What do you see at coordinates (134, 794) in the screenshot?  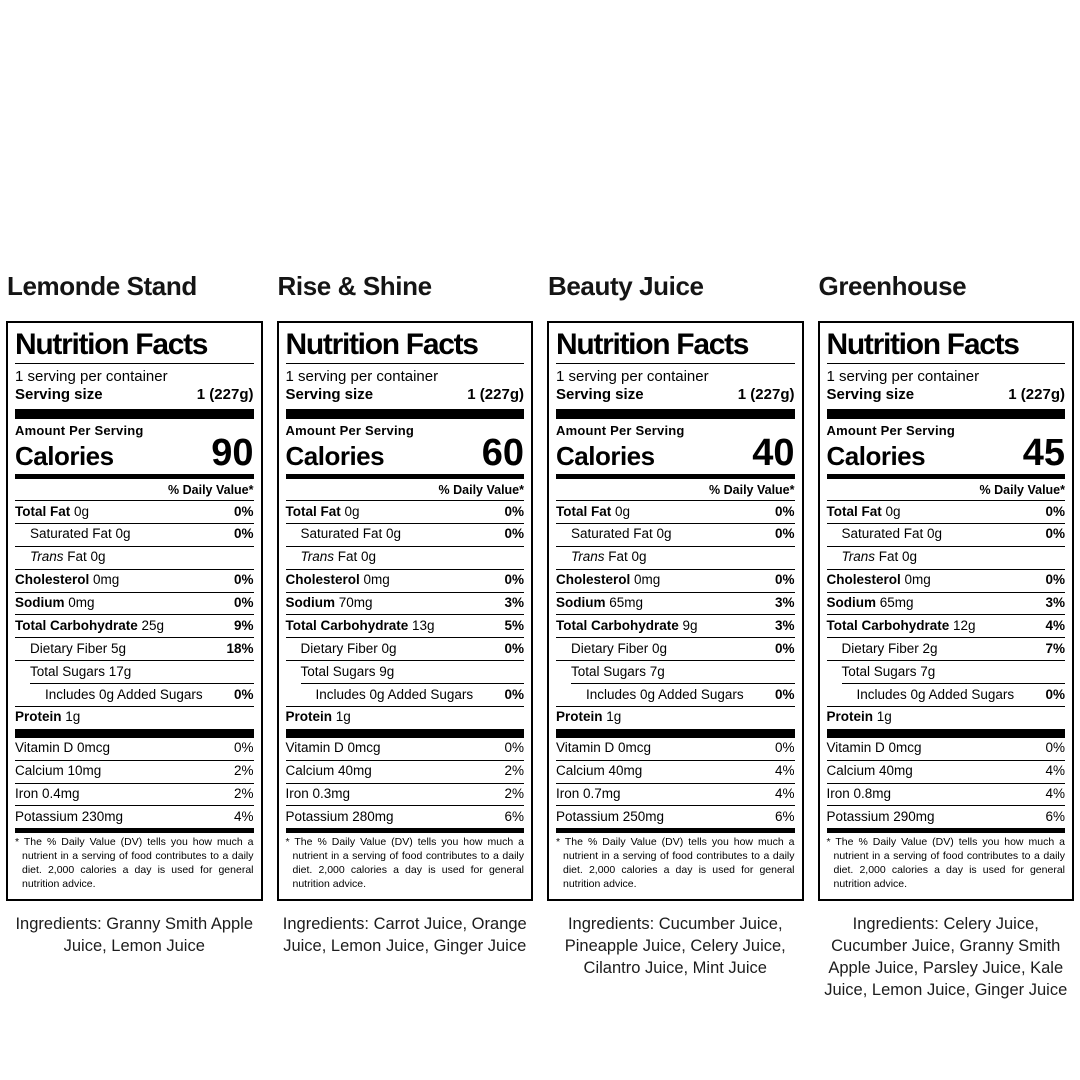 I see `nutrient-row: Iron 0.4mg 2%` at bounding box center [134, 794].